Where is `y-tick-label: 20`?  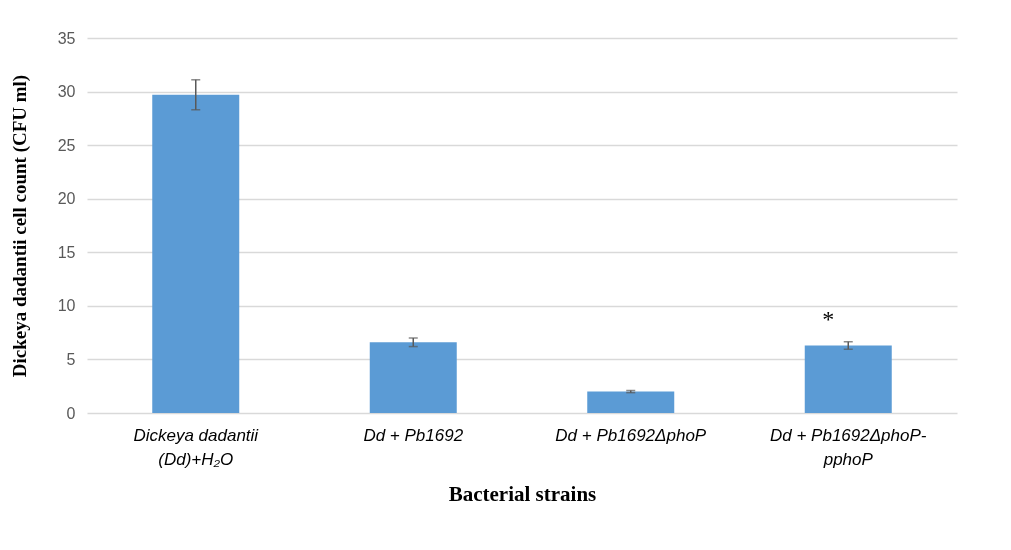
y-tick-label: 20 is located at coordinates (66, 199).